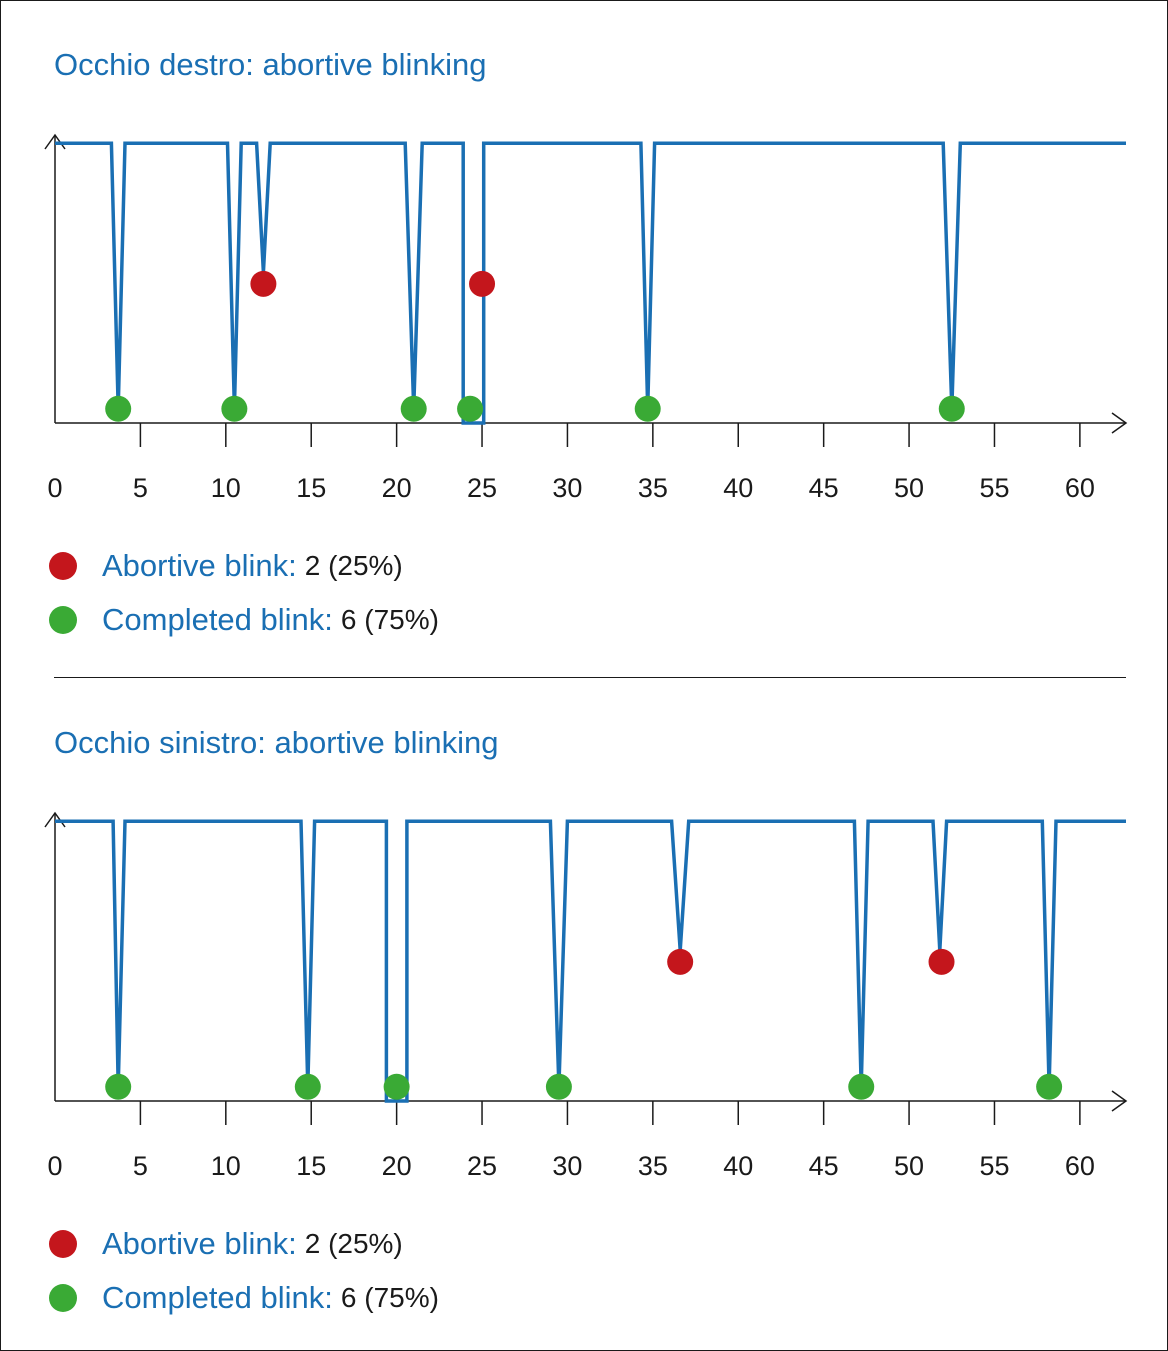  I want to click on chart-title: Occhio sinistro: abortive blinking, so click(276, 742).